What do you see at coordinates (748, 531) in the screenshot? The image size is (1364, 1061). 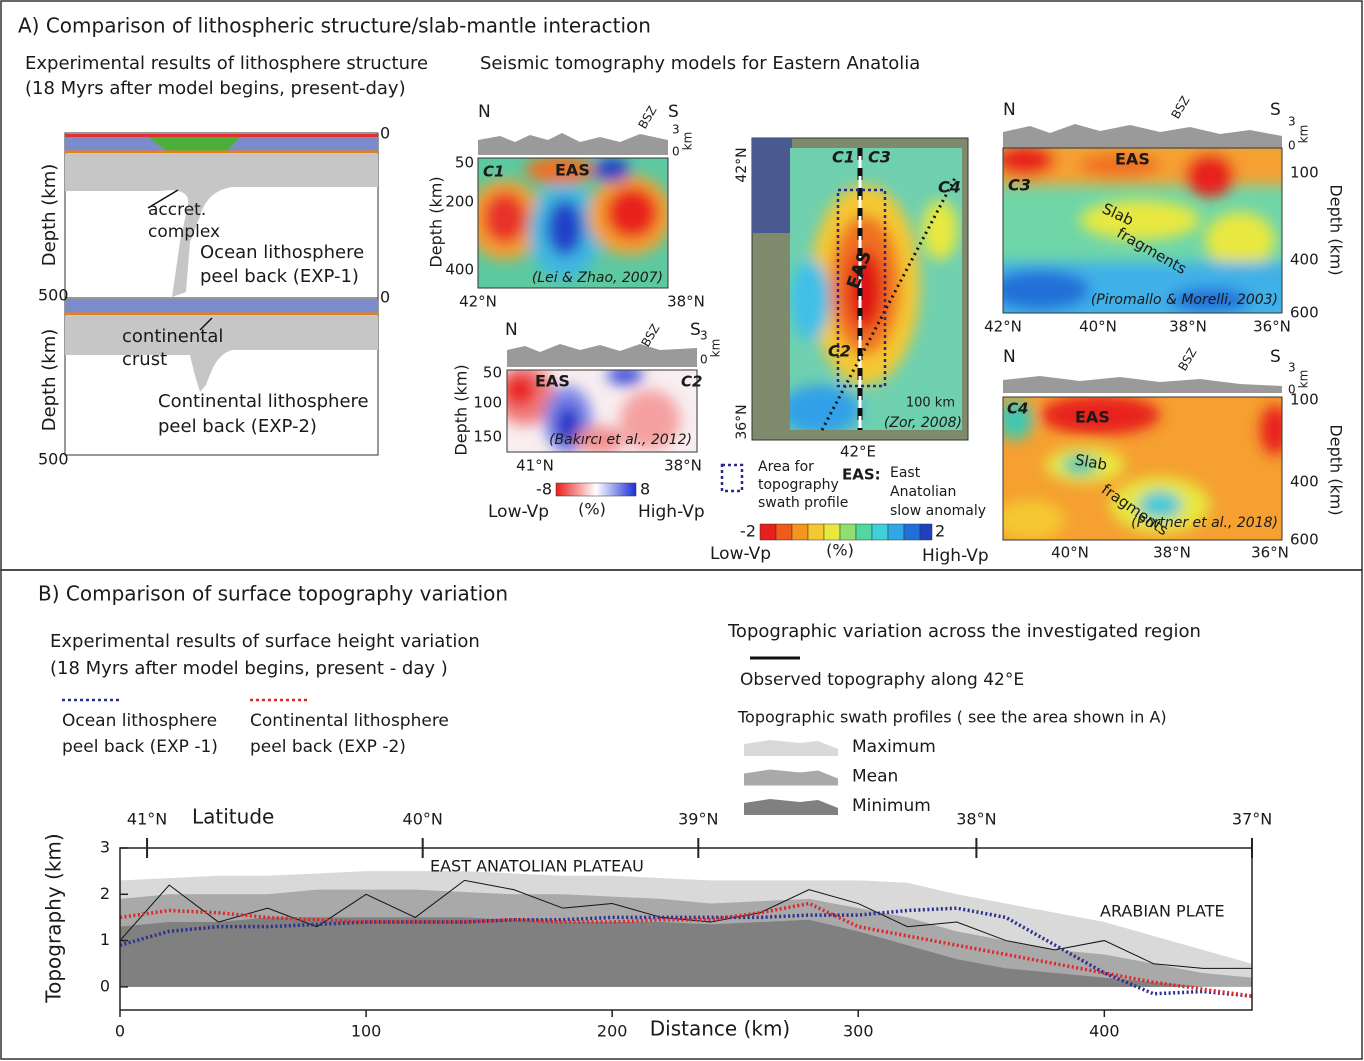 I see `colorbar-label: -2` at bounding box center [748, 531].